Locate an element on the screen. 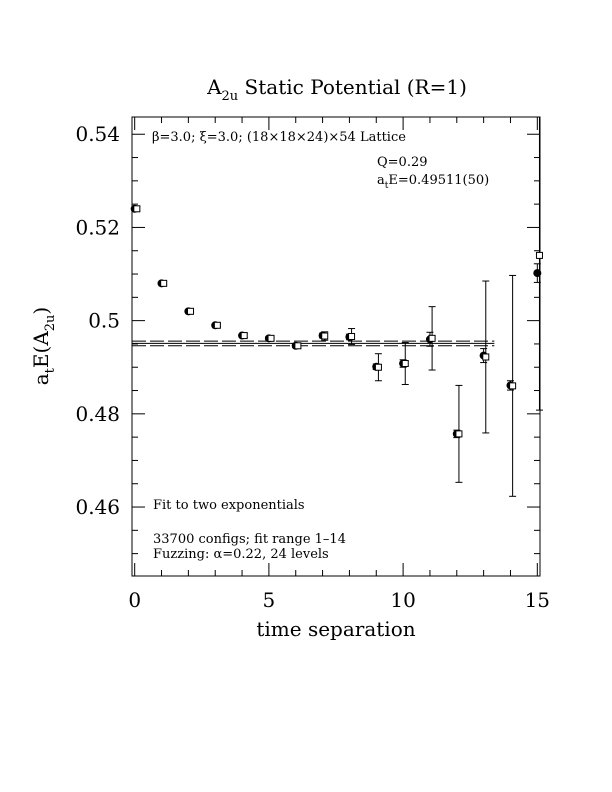  x-tick-label: 5 is located at coordinates (269, 600).